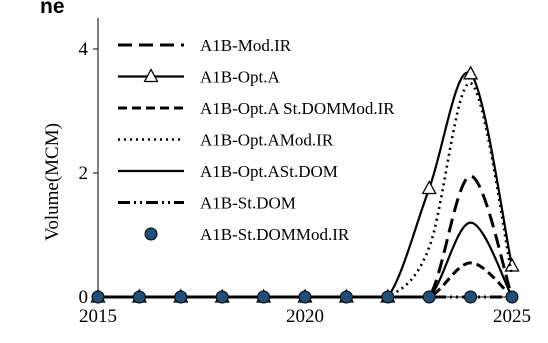 The image size is (548, 343). I want to click on point-a1b-opt-a-2025, so click(512, 264).